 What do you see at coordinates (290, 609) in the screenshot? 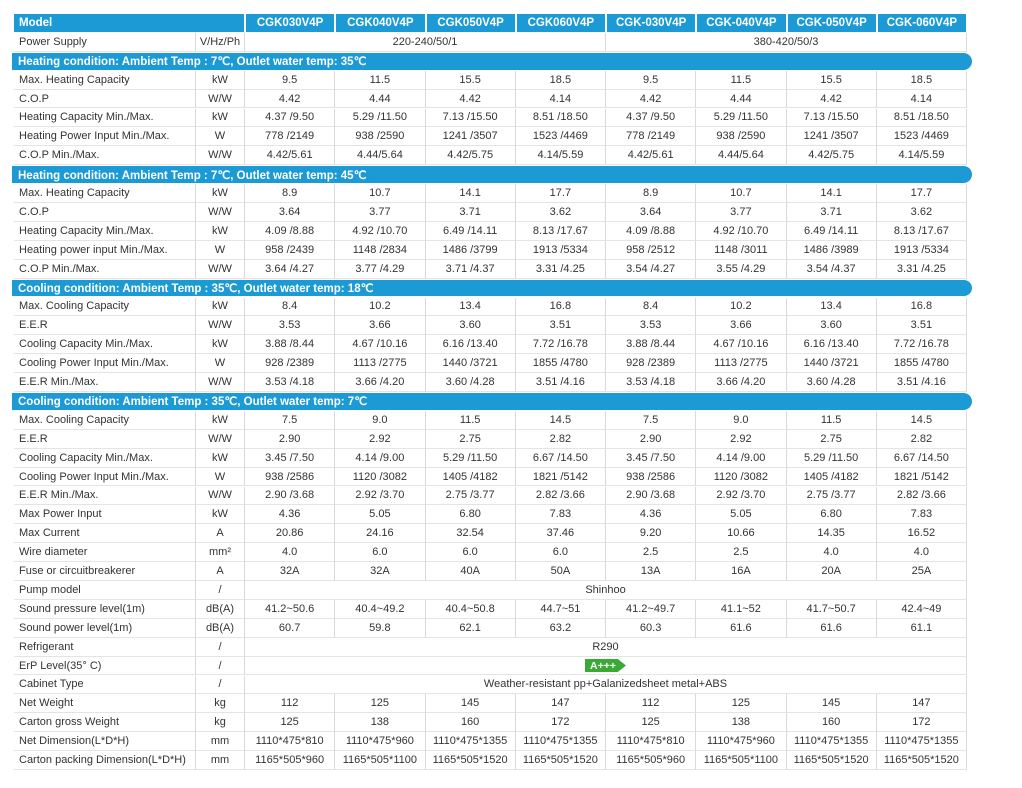
I see `value-cell: 41.2~50.6` at bounding box center [290, 609].